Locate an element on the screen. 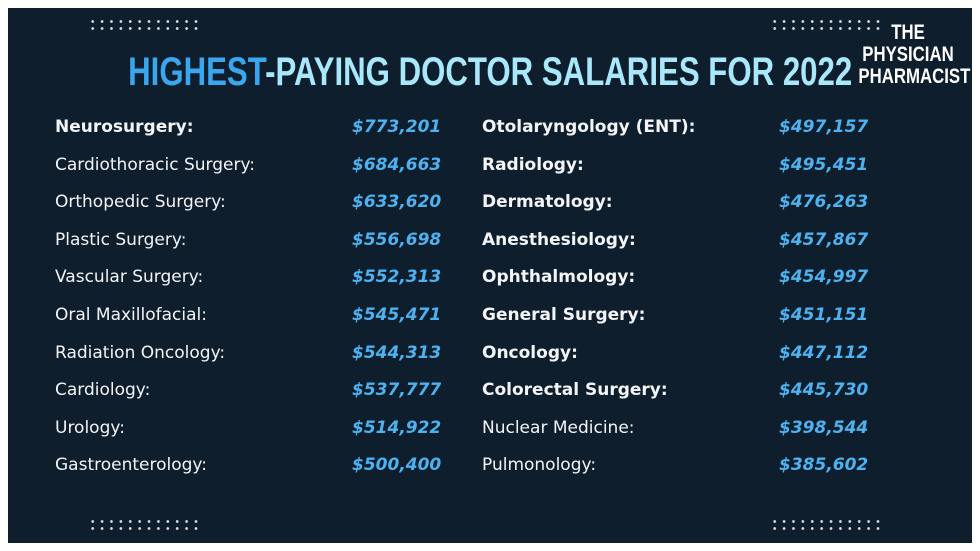  specialty: Ophthalmology: is located at coordinates (559, 277).